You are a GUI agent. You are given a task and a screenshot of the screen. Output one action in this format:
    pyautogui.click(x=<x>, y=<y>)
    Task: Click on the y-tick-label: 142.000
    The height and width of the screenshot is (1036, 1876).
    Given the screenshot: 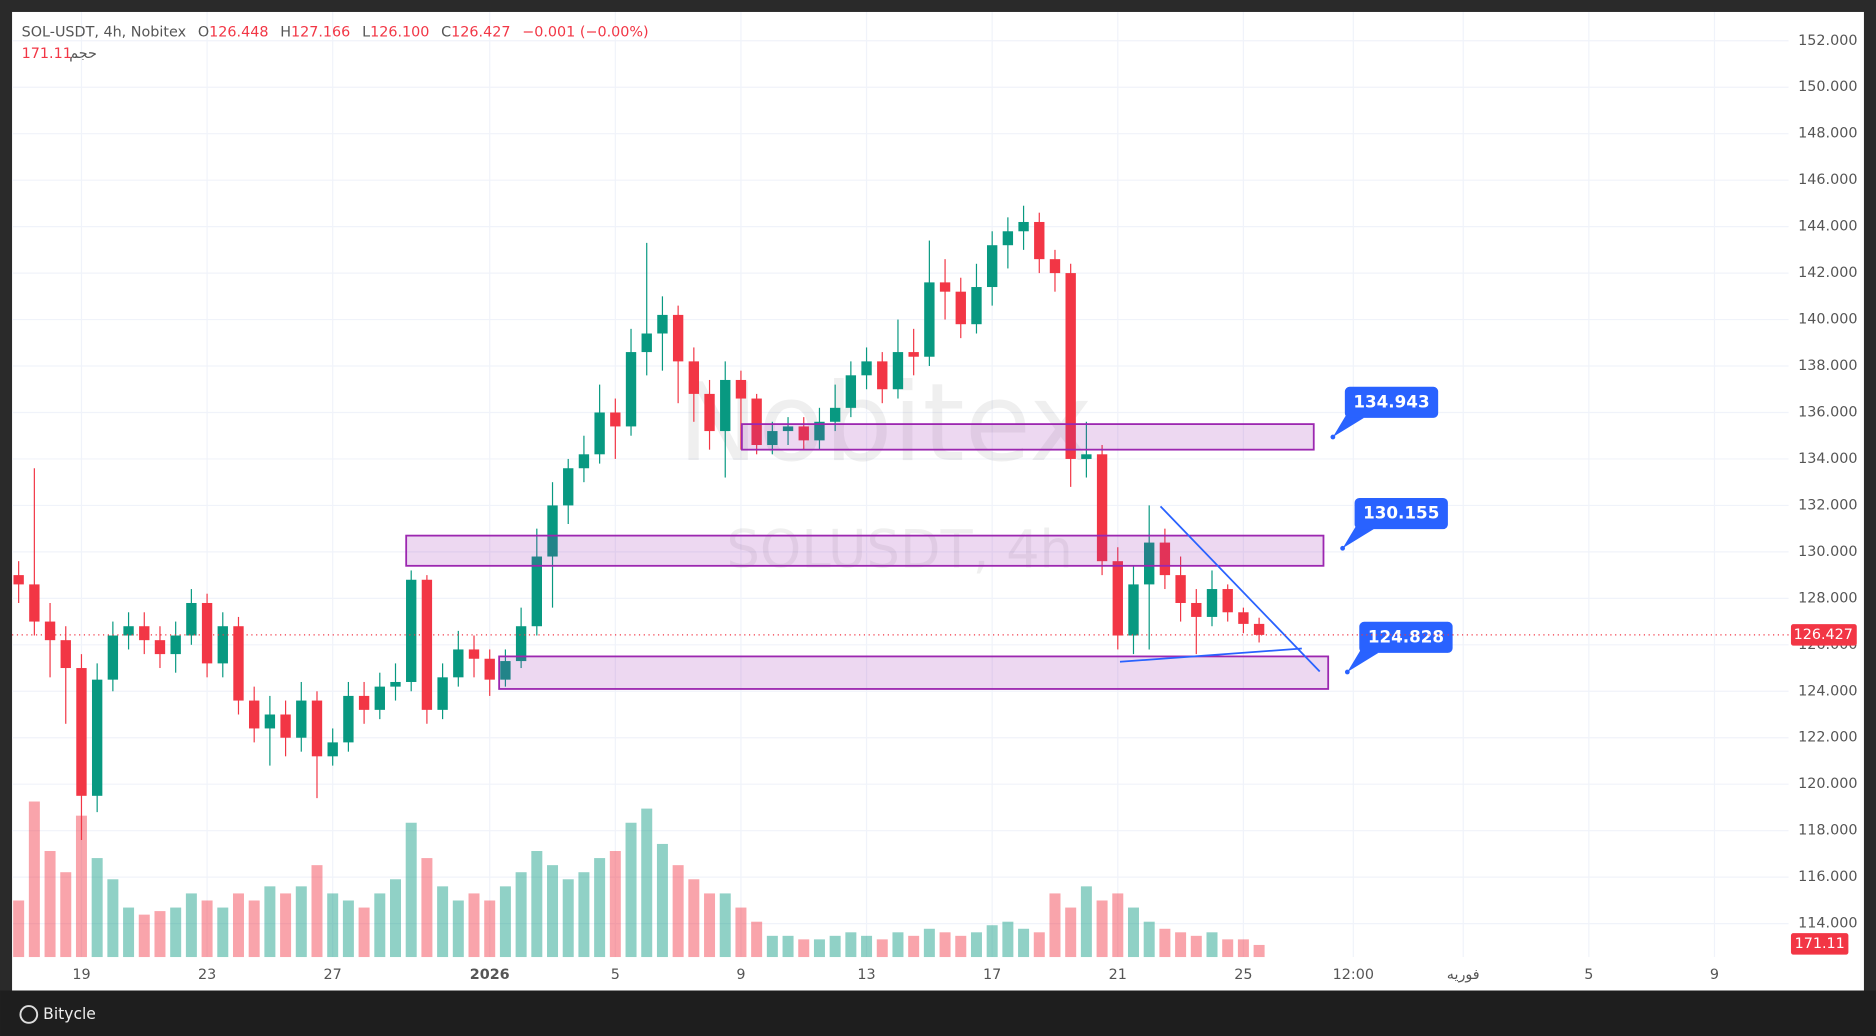 What is the action you would take?
    pyautogui.click(x=1827, y=273)
    